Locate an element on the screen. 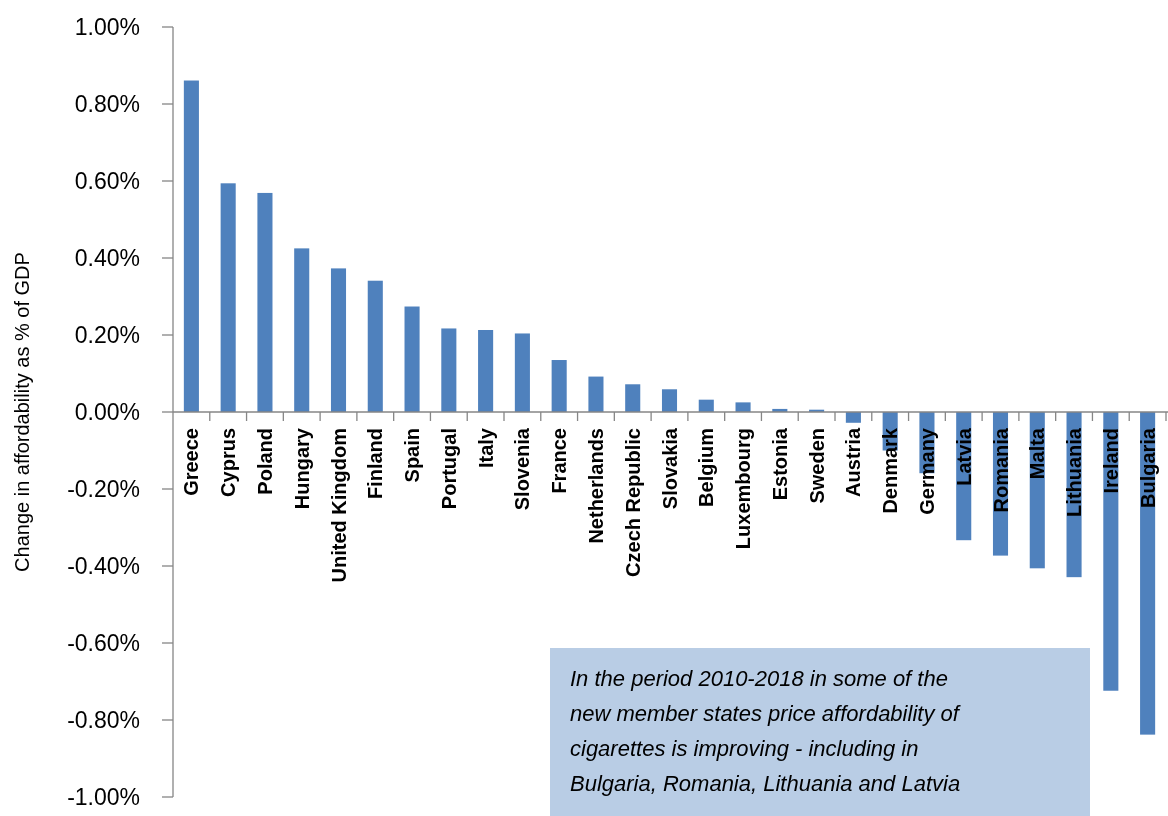 This screenshot has width=1168, height=816. x-tick-label: Estonia is located at coordinates (779, 464).